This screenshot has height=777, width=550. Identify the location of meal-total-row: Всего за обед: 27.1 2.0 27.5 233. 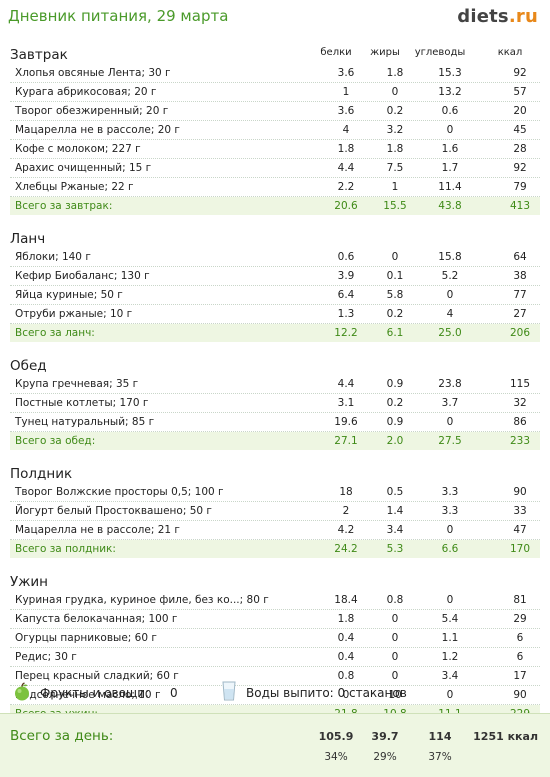
(275, 441).